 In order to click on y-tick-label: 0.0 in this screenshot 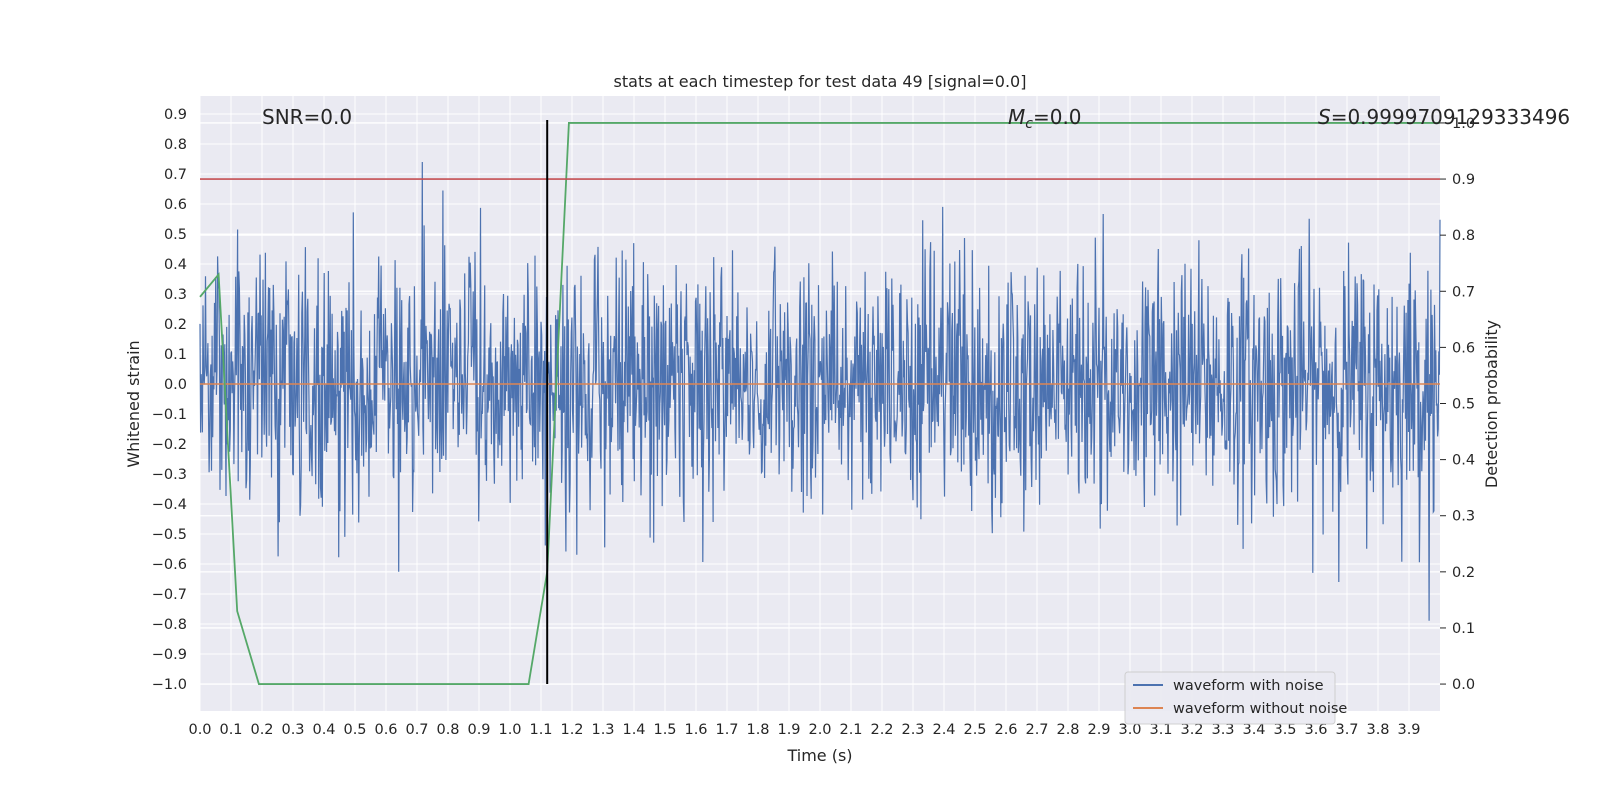, I will do `click(175, 385)`.